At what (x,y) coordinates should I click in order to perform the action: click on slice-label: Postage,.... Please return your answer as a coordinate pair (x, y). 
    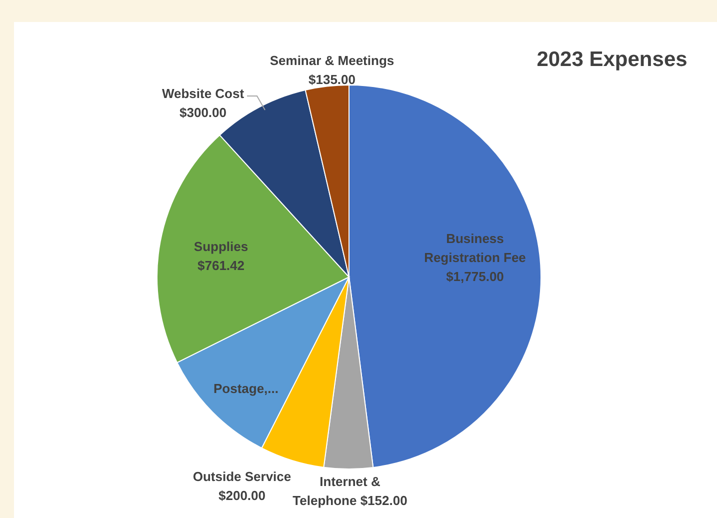
    Looking at the image, I should click on (246, 388).